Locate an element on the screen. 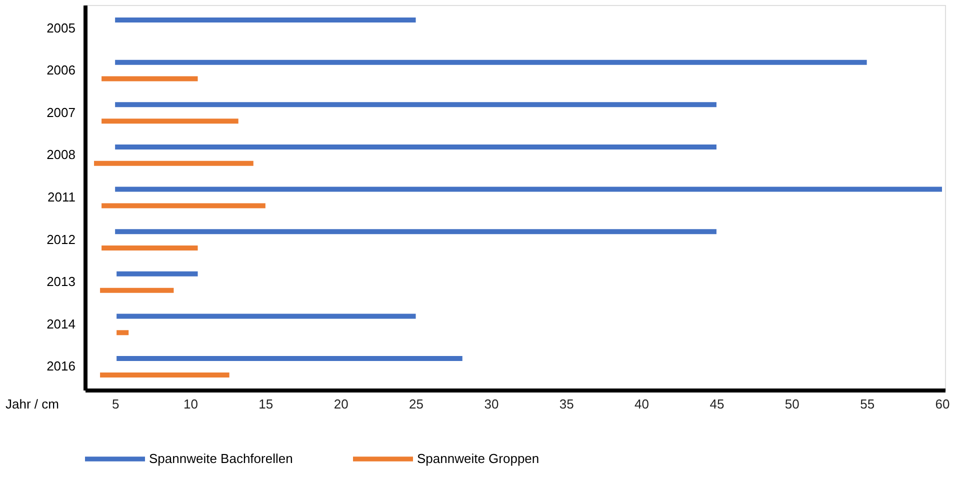 The image size is (975, 500). x-tick-label: 25 is located at coordinates (416, 404).